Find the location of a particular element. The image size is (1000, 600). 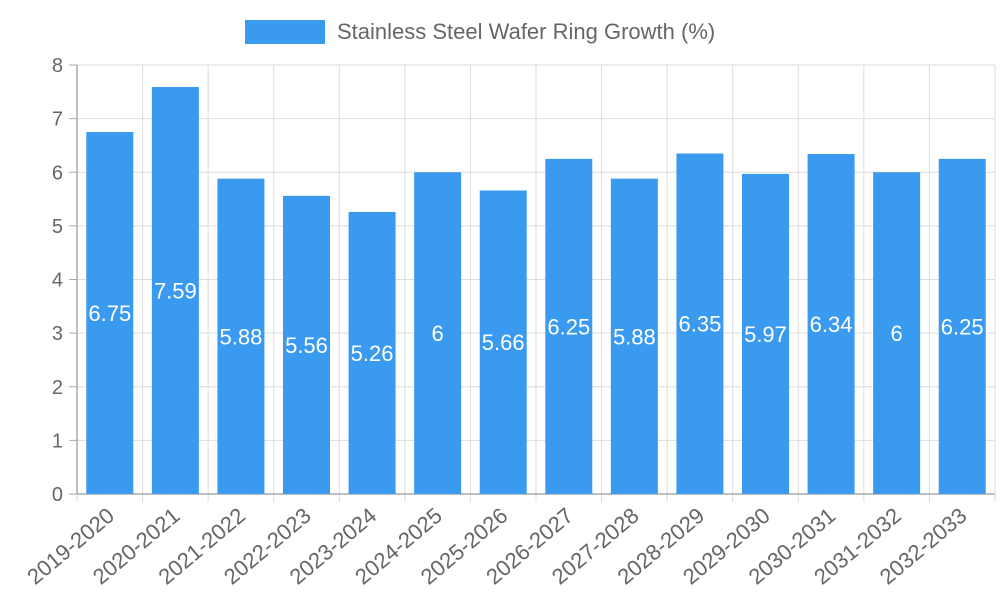

legend-swatch is located at coordinates (285, 32).